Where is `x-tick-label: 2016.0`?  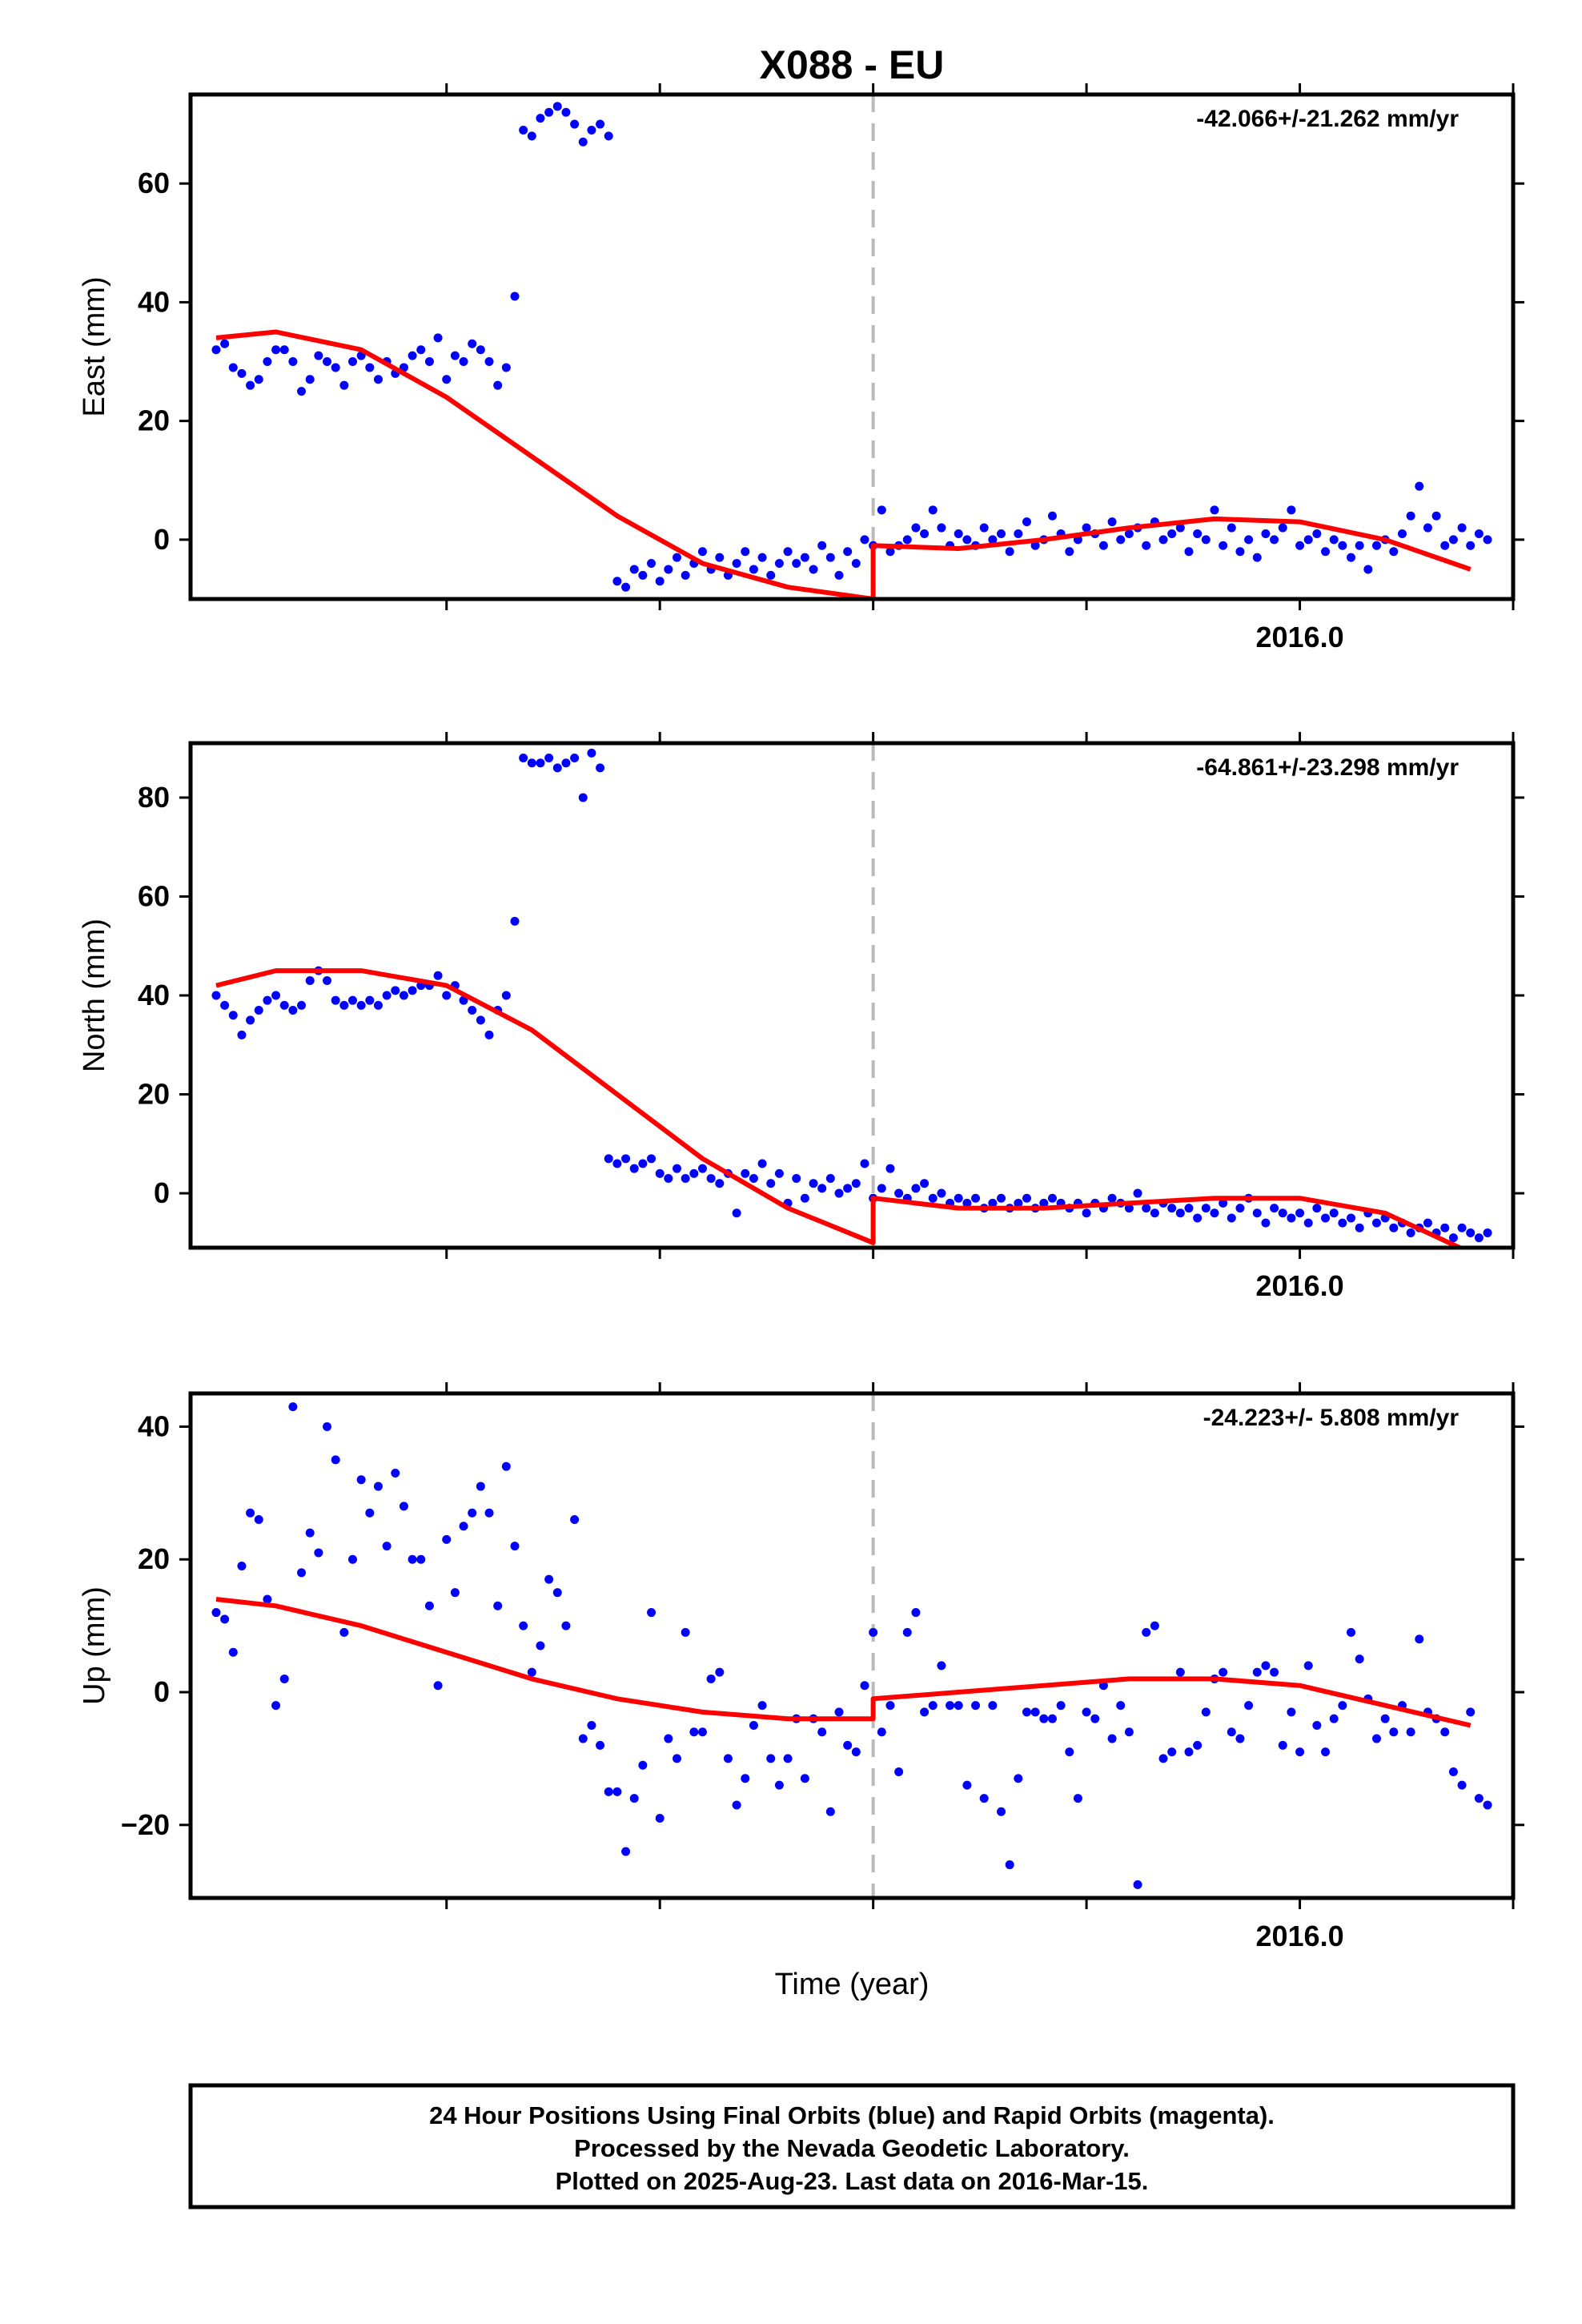
x-tick-label: 2016.0 is located at coordinates (1299, 637).